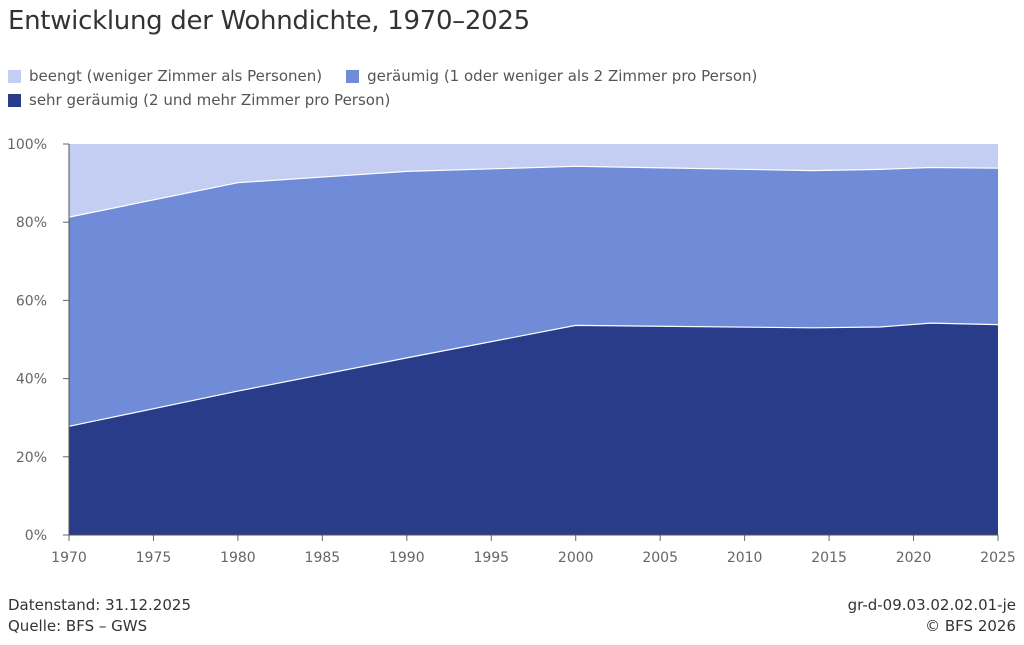 The image size is (1024, 645). Describe the element at coordinates (998, 558) in the screenshot. I see `x-tick-label: 2025` at that location.